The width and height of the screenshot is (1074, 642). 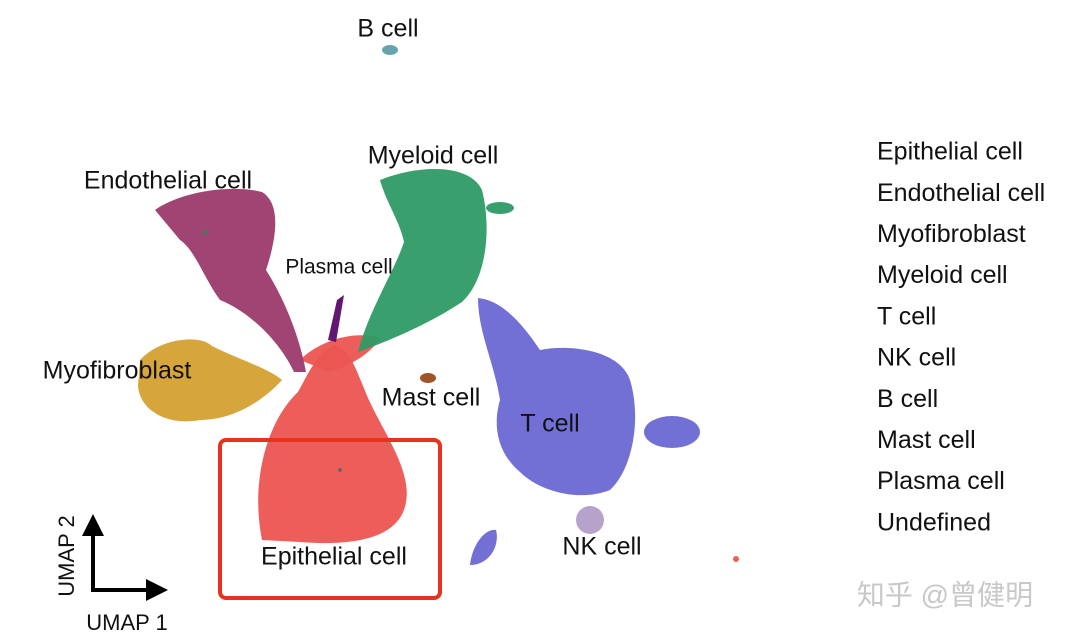 What do you see at coordinates (945, 594) in the screenshot?
I see `watermark: 知乎 @曾健明` at bounding box center [945, 594].